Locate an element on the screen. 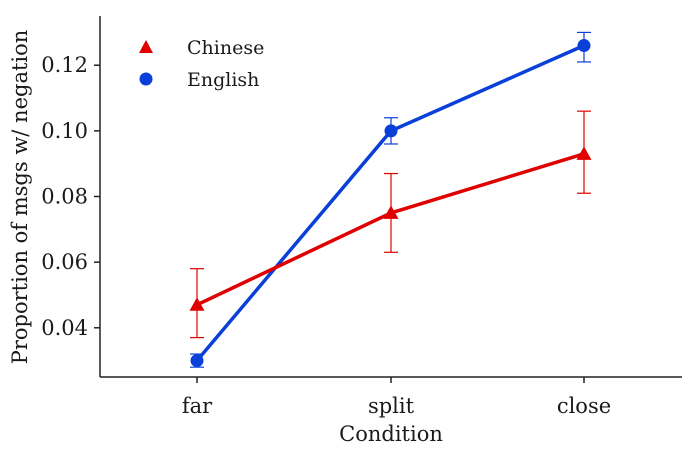 This screenshot has width=698, height=456. y-axis-title: Proportion of msgs w/ negation is located at coordinates (20, 197).